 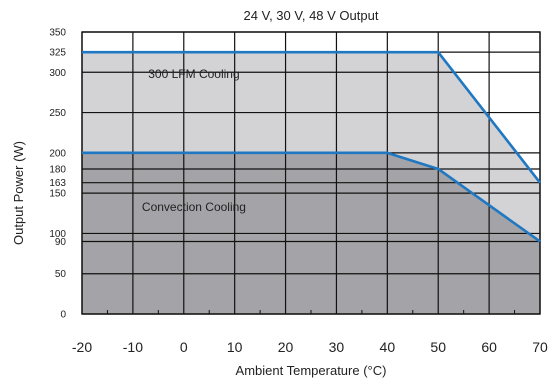 I want to click on y-tick-label-6: 180, so click(x=57, y=169).